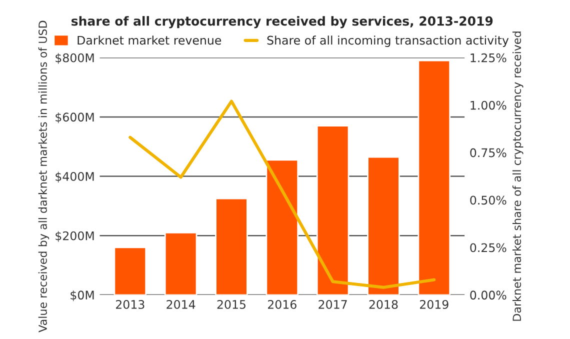  What do you see at coordinates (282, 22) in the screenshot?
I see `chart-title: share of all cryptocurrency received by services, 2013-2019` at bounding box center [282, 22].